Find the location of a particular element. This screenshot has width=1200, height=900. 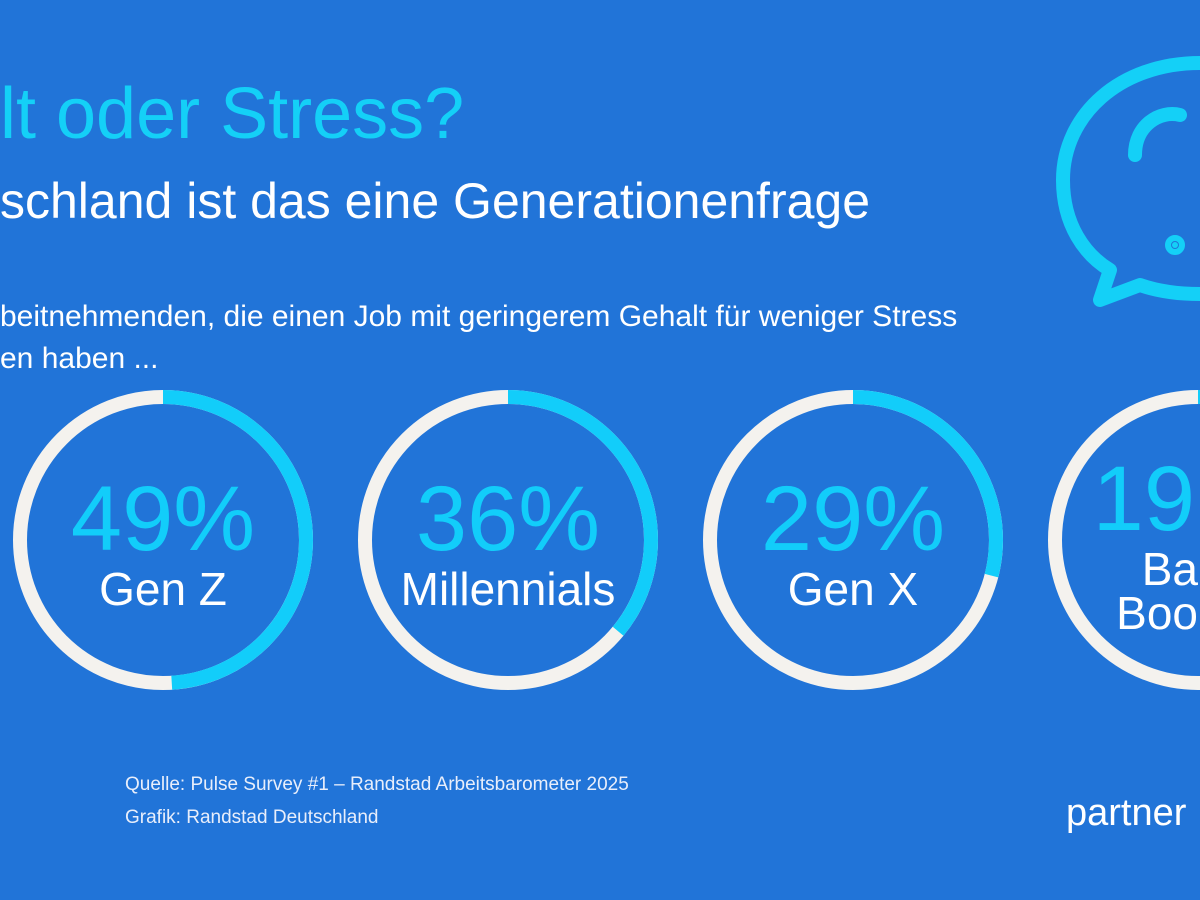

title: lt oder Stress? is located at coordinates (232, 114).